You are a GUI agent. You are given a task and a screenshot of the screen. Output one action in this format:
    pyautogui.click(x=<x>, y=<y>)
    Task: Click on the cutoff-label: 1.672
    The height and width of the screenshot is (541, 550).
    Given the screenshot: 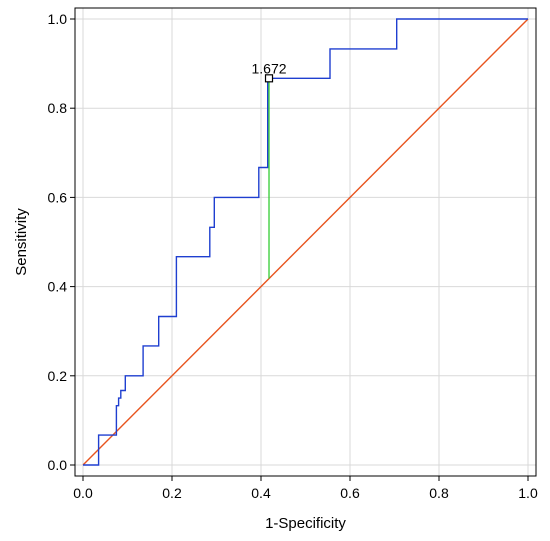 What is the action you would take?
    pyautogui.click(x=268, y=68)
    